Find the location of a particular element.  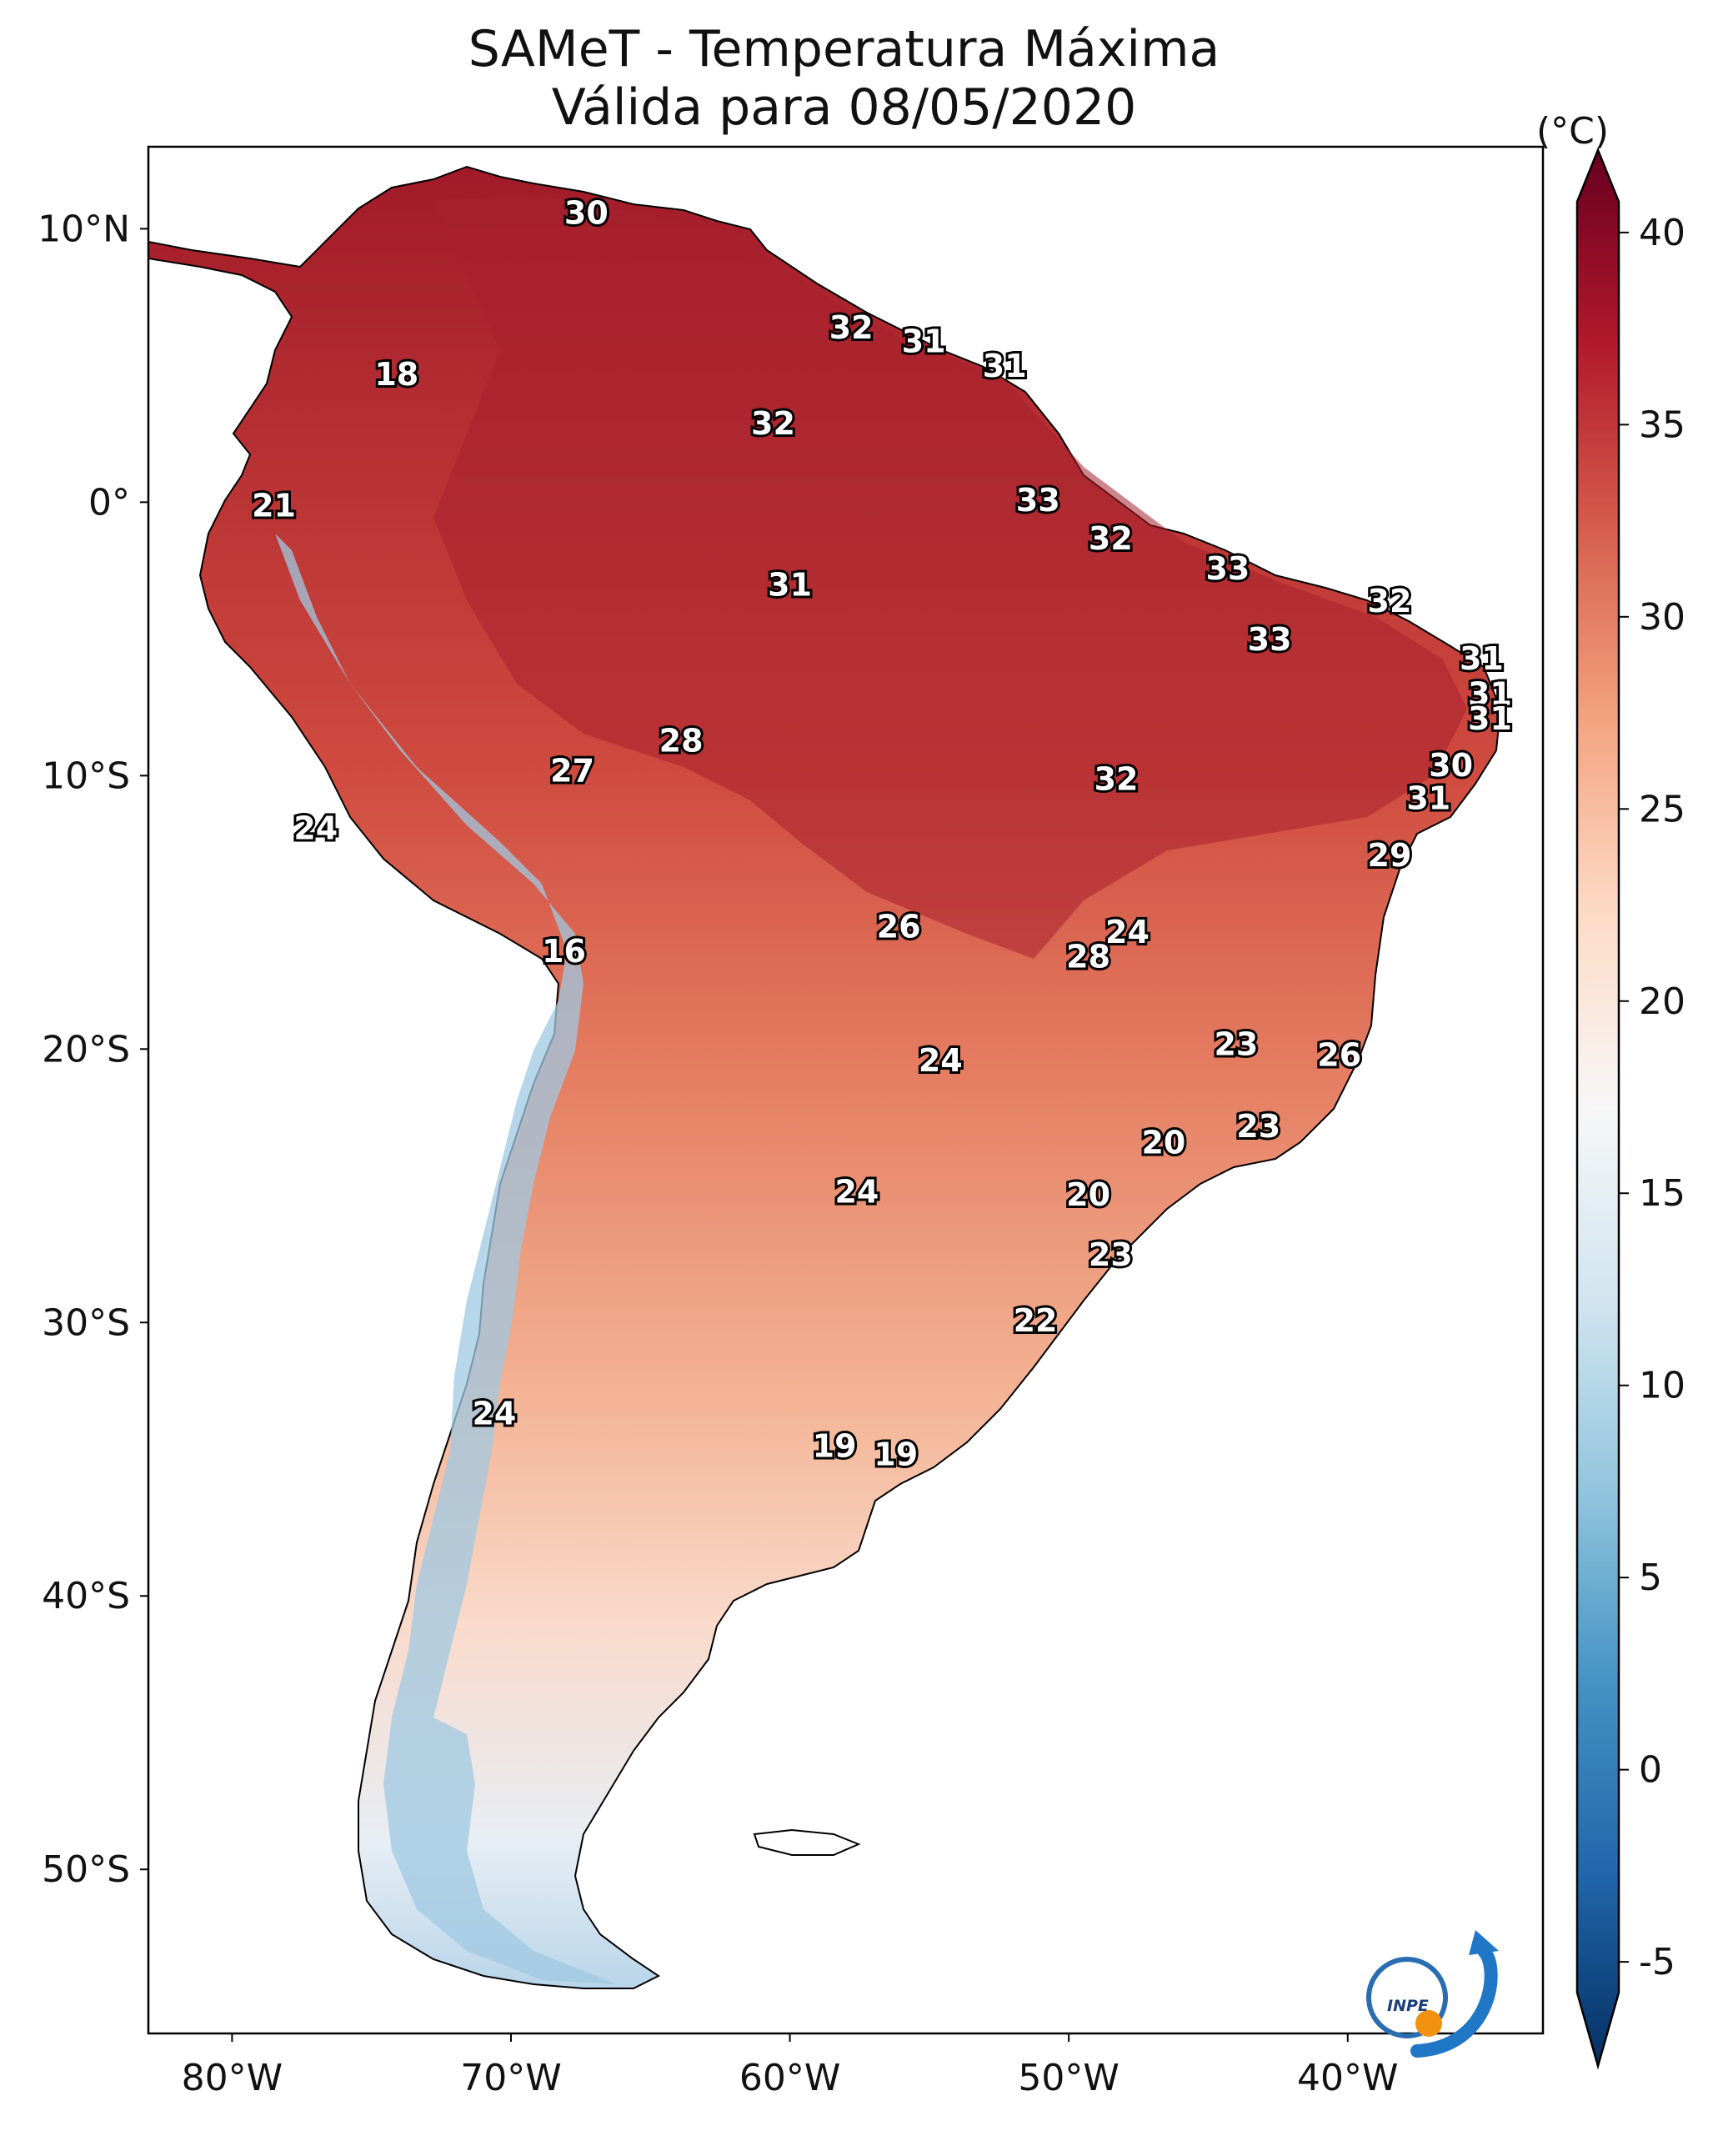

colorbar-tick-label: 25 is located at coordinates (1662, 809).